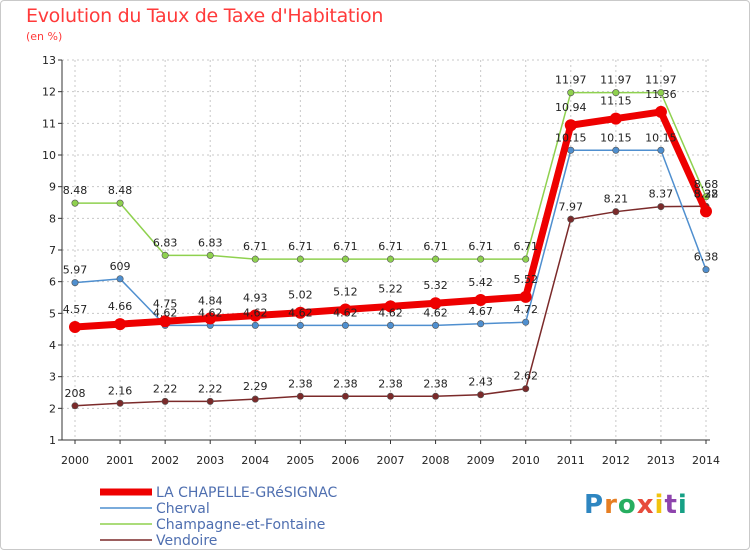  What do you see at coordinates (44, 36) in the screenshot?
I see `chart-subtitle: (en %)` at bounding box center [44, 36].